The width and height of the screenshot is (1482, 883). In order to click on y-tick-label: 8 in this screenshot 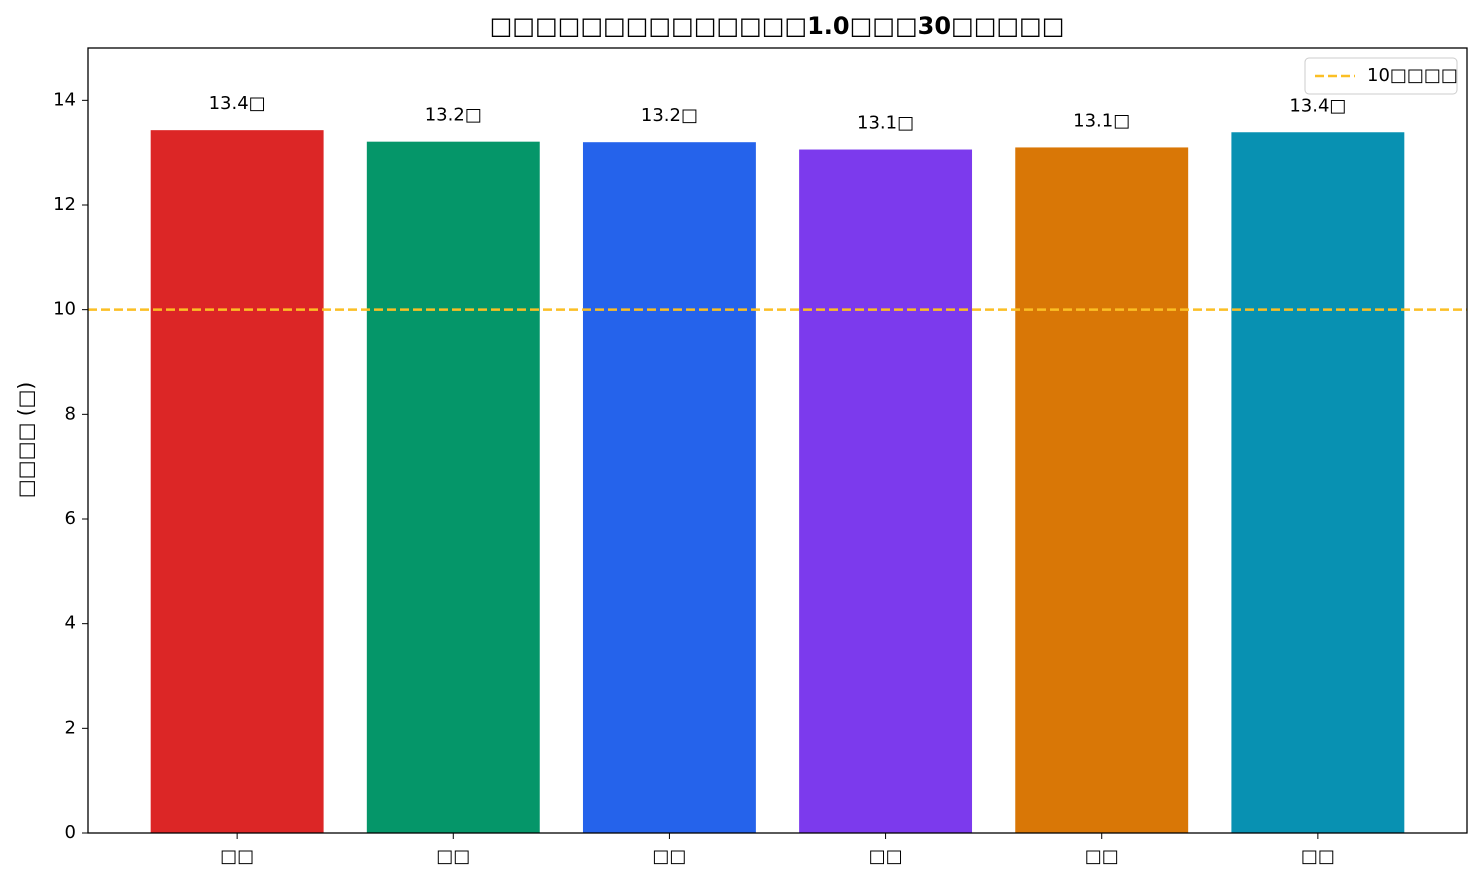, I will do `click(70, 413)`.